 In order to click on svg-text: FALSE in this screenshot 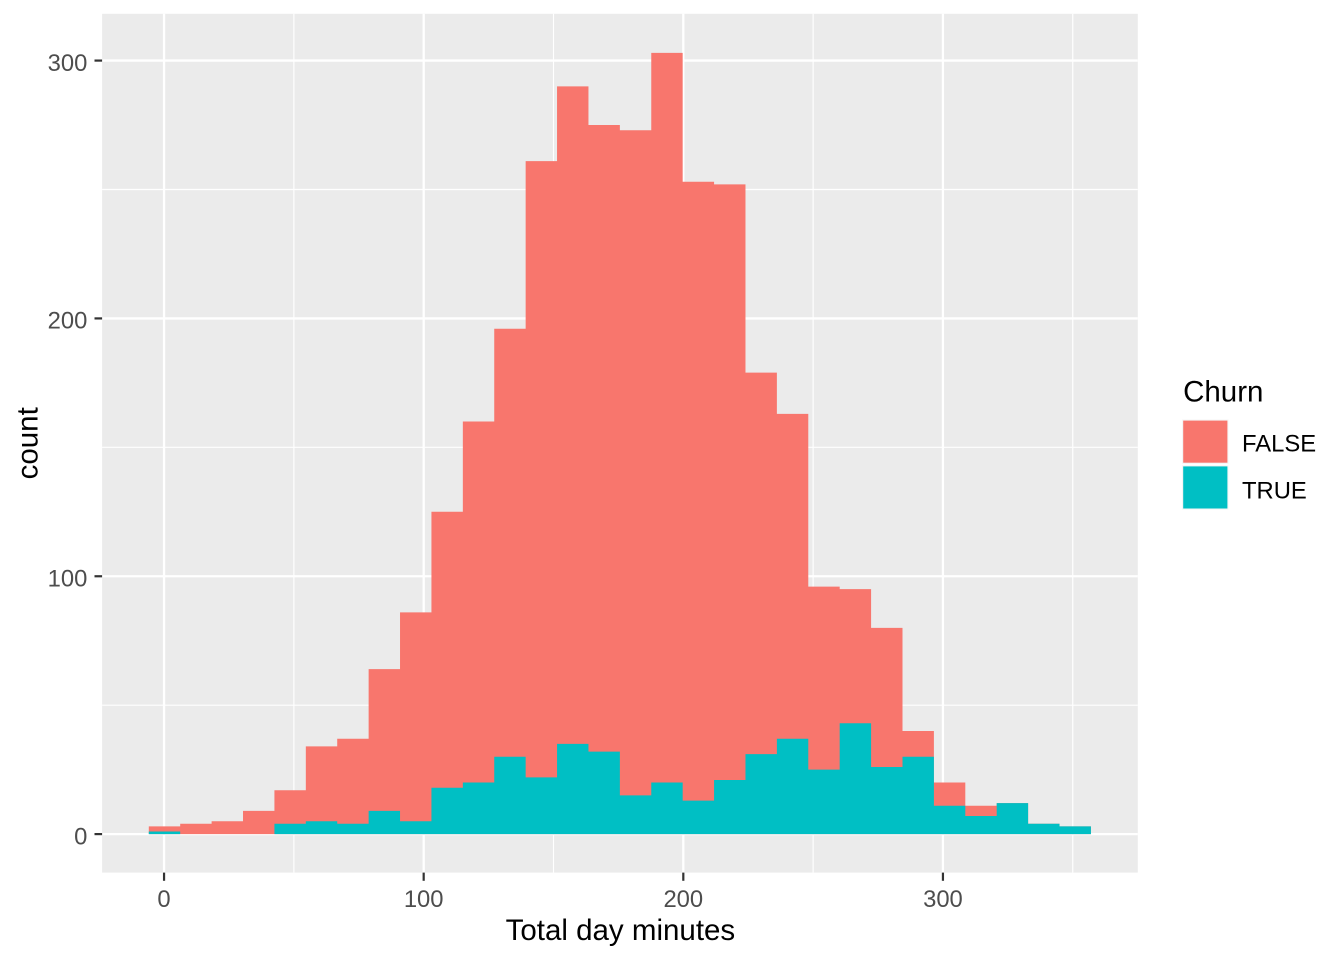, I will do `click(1279, 443)`.